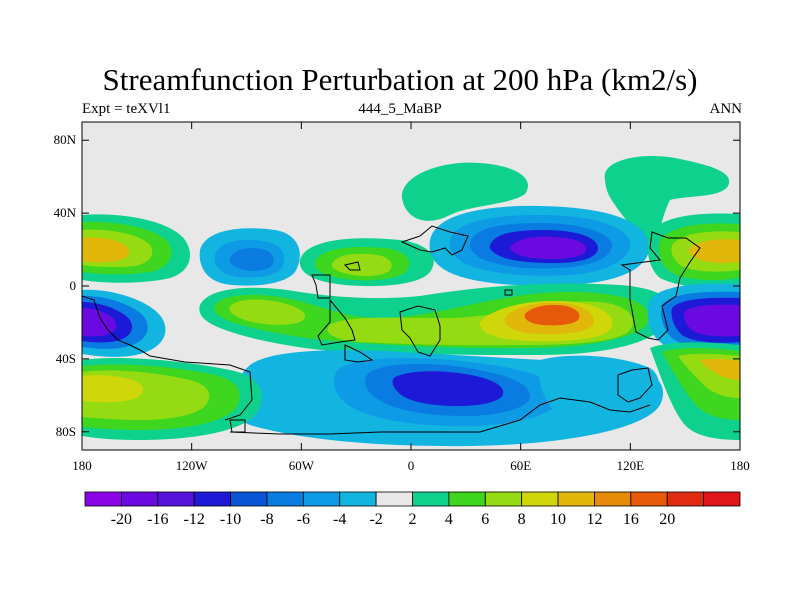 The width and height of the screenshot is (800, 600). What do you see at coordinates (400, 109) in the screenshot?
I see `case-label: 444_5_MaBP` at bounding box center [400, 109].